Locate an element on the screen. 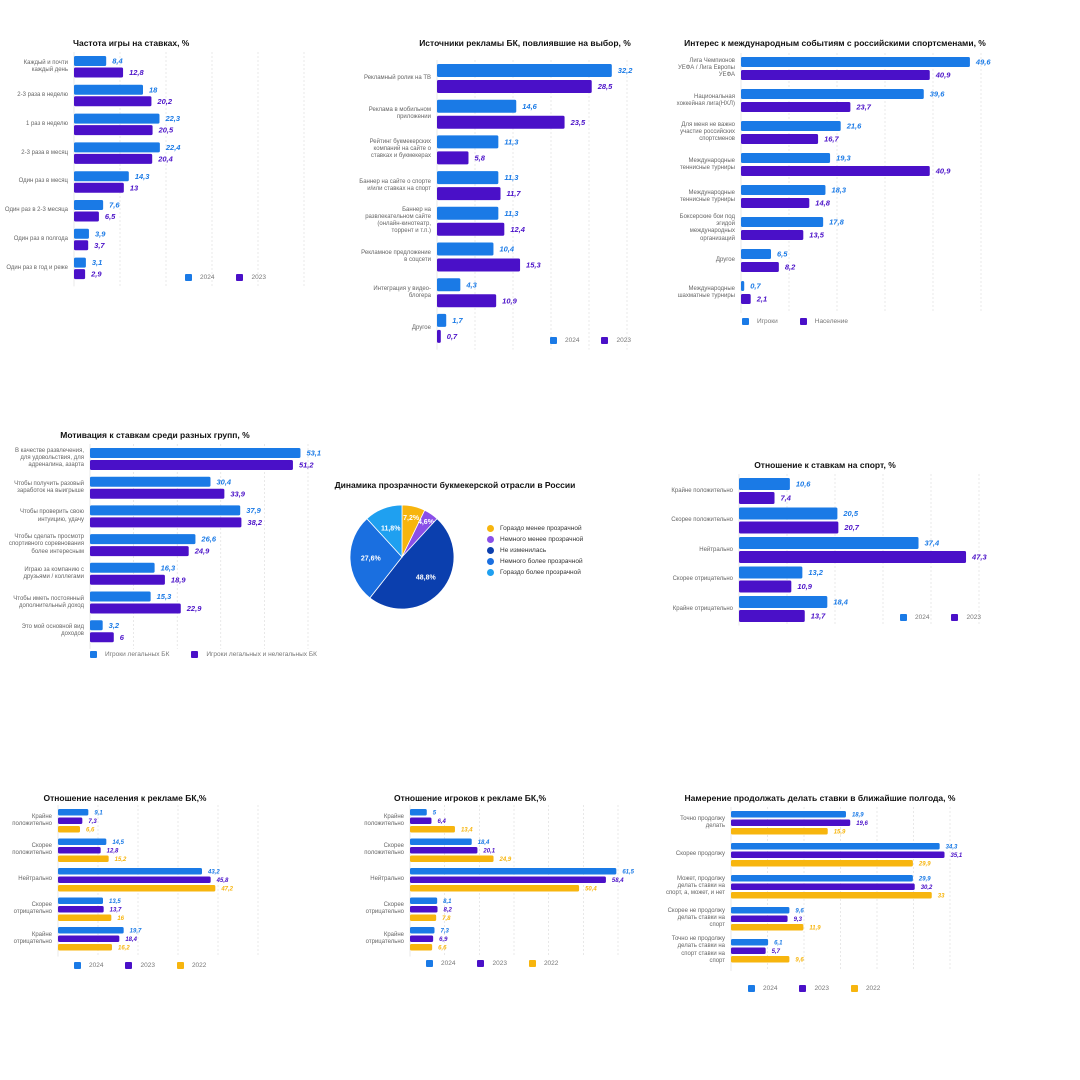  category-label: Играю за компанию с друзьями / коллегами is located at coordinates (53, 573).